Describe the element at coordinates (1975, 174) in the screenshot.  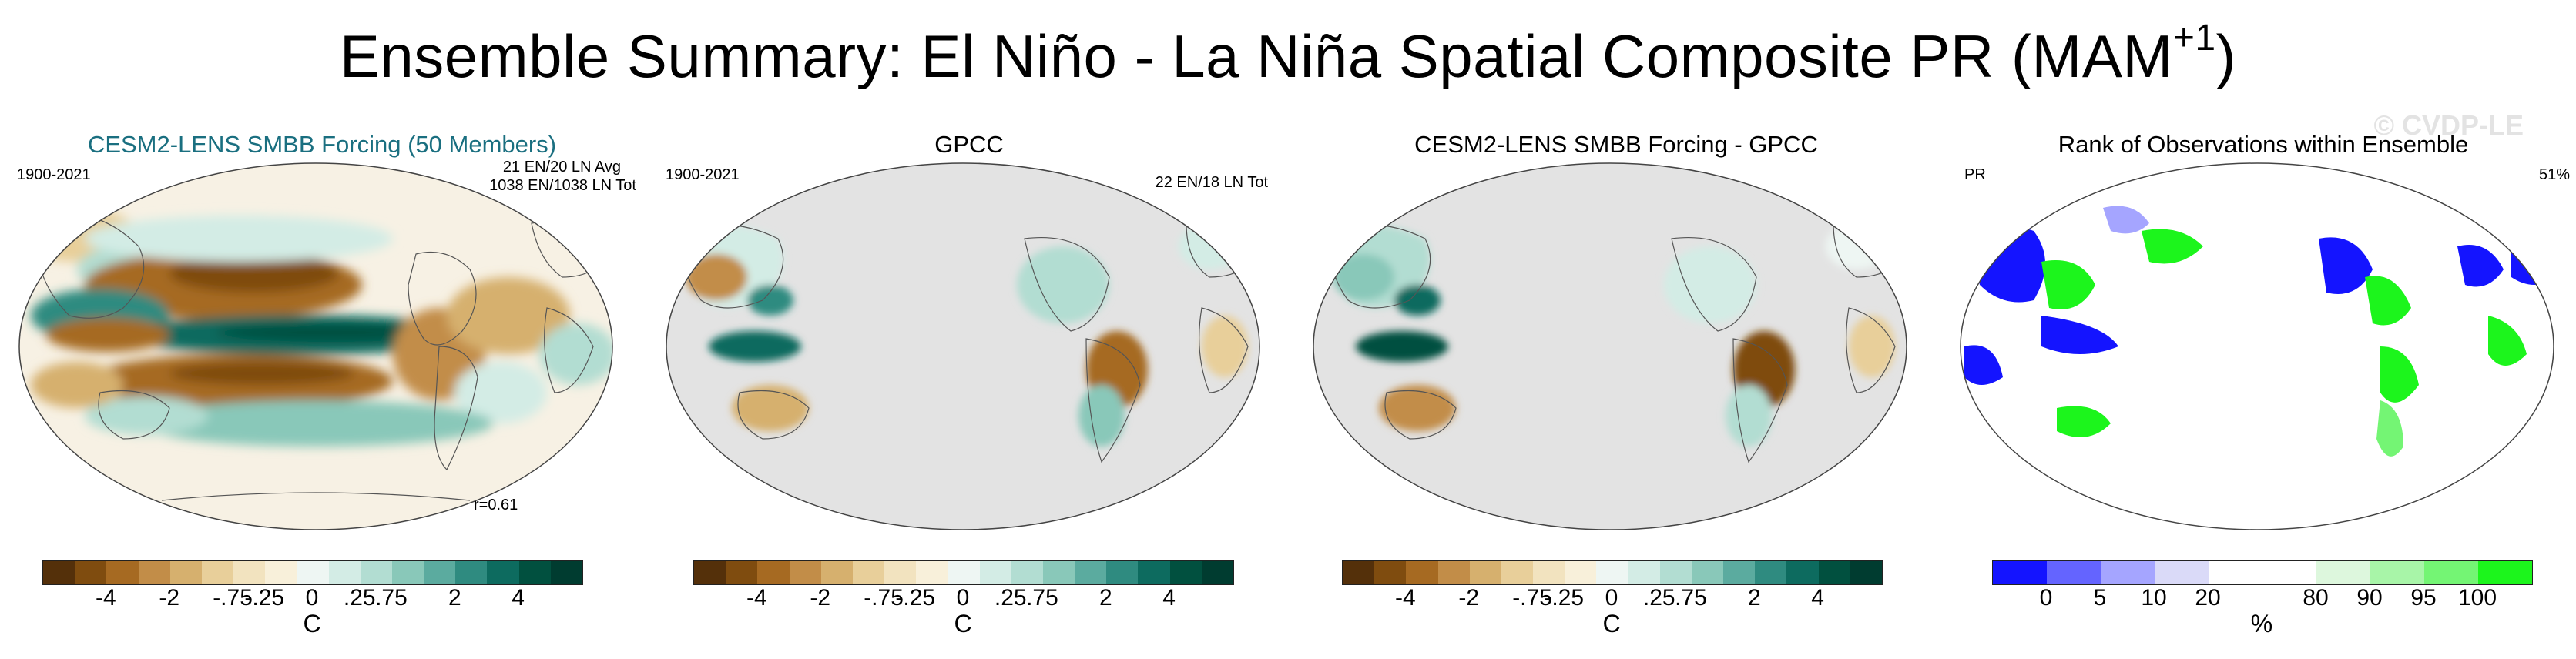
I see `variable-label: PR` at that location.